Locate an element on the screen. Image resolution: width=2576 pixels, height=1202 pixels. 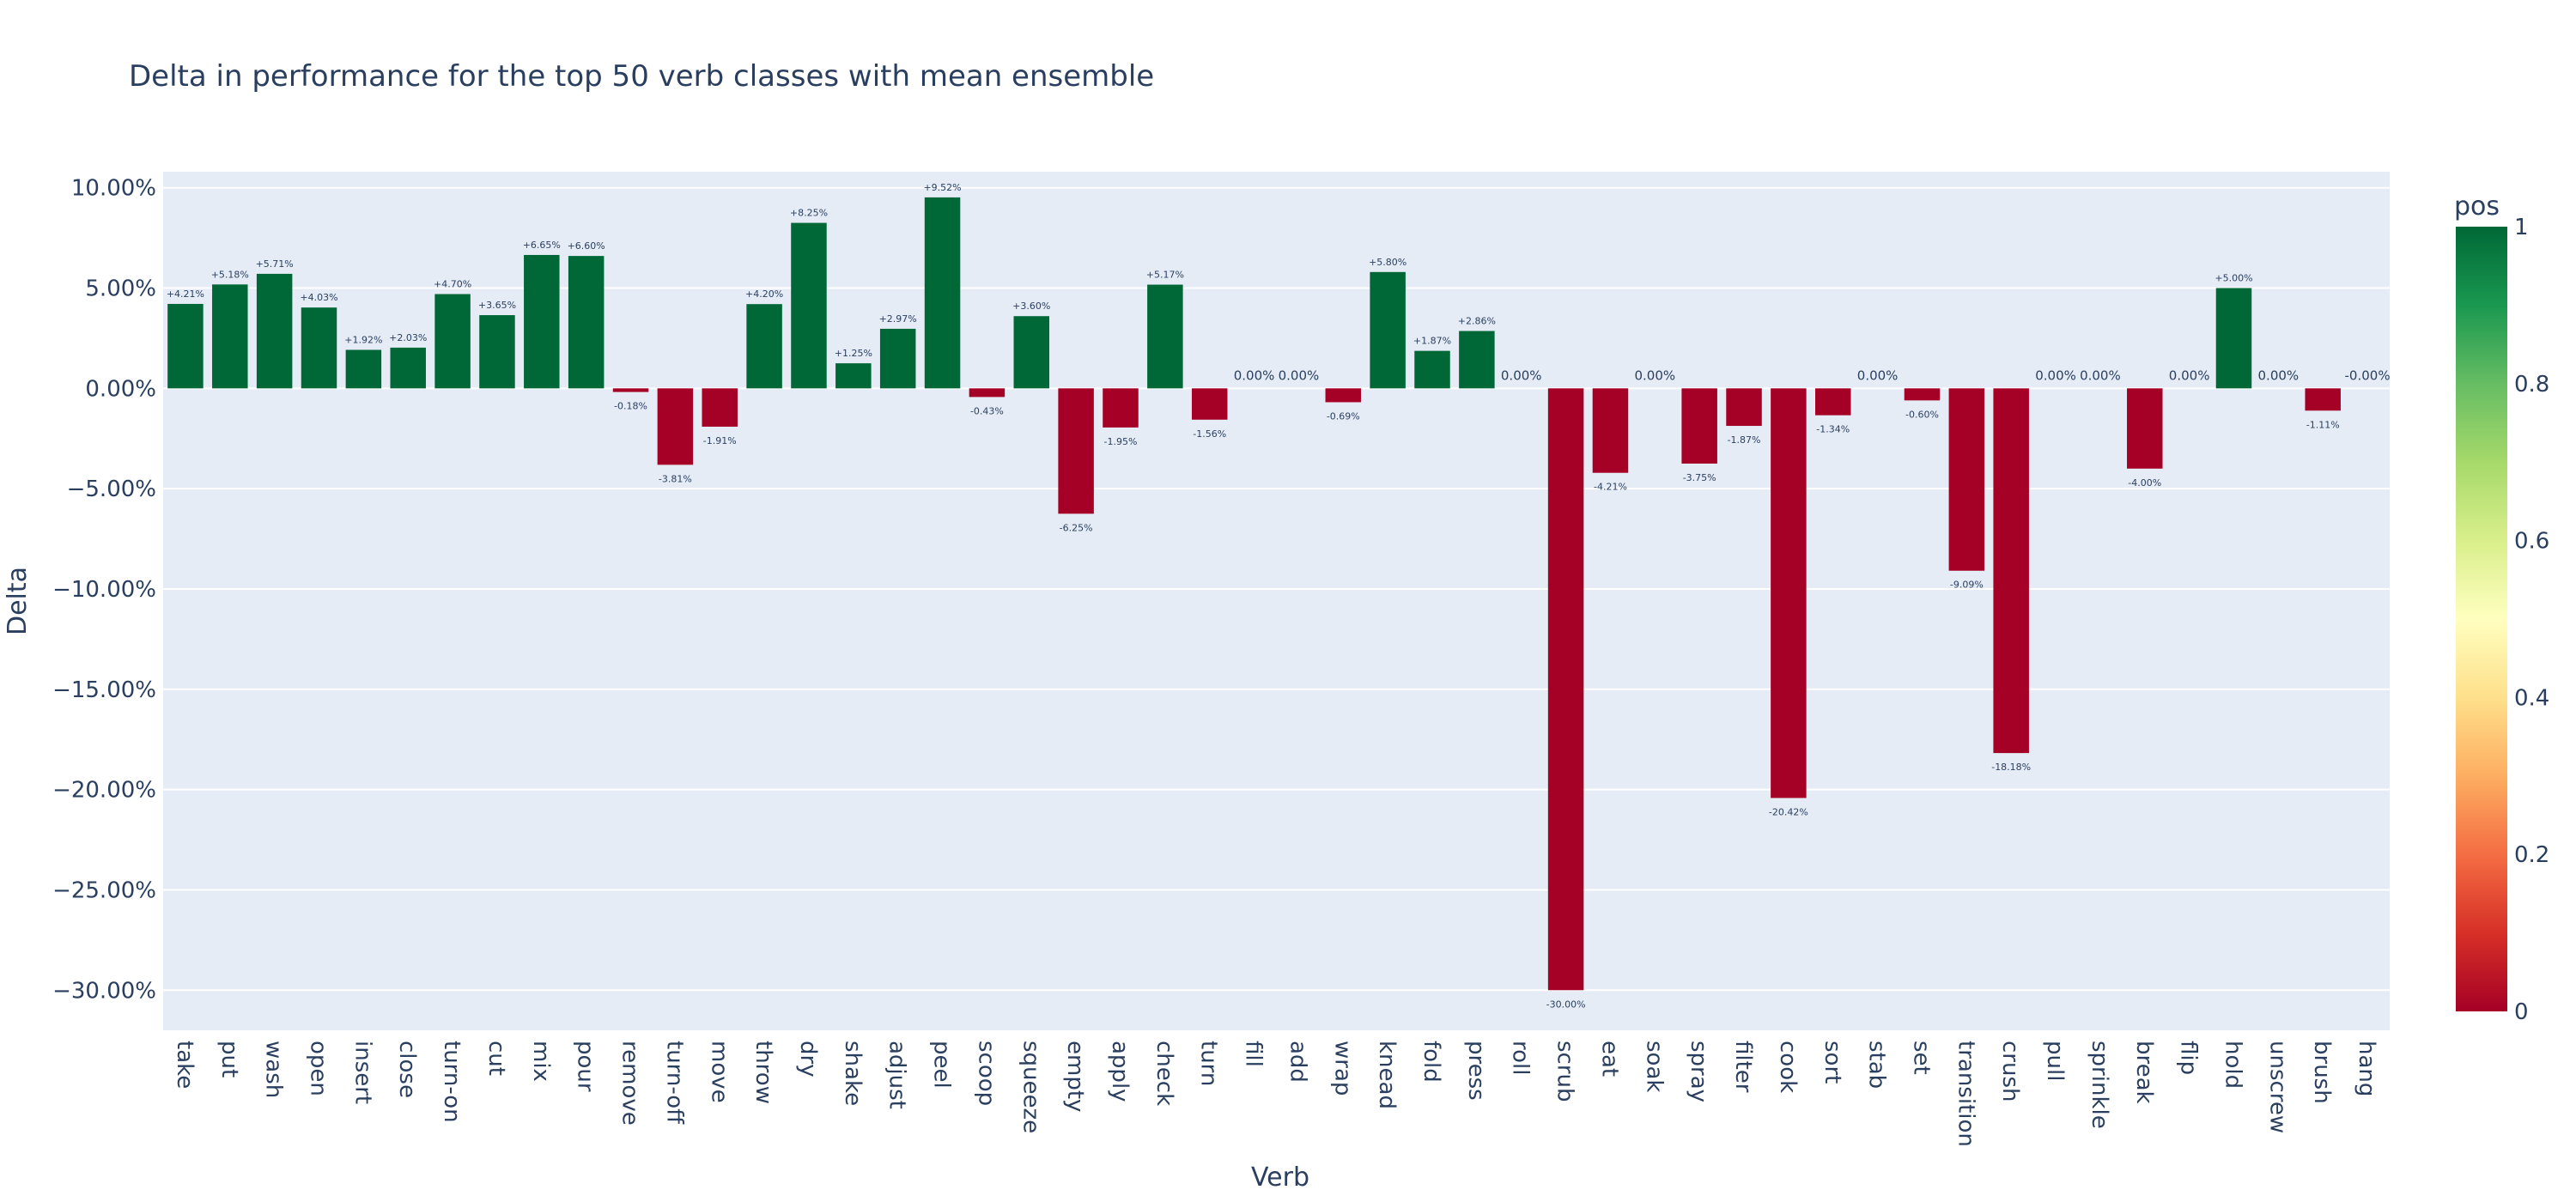
x-tick-label: crush is located at coordinates (2010, 1072).